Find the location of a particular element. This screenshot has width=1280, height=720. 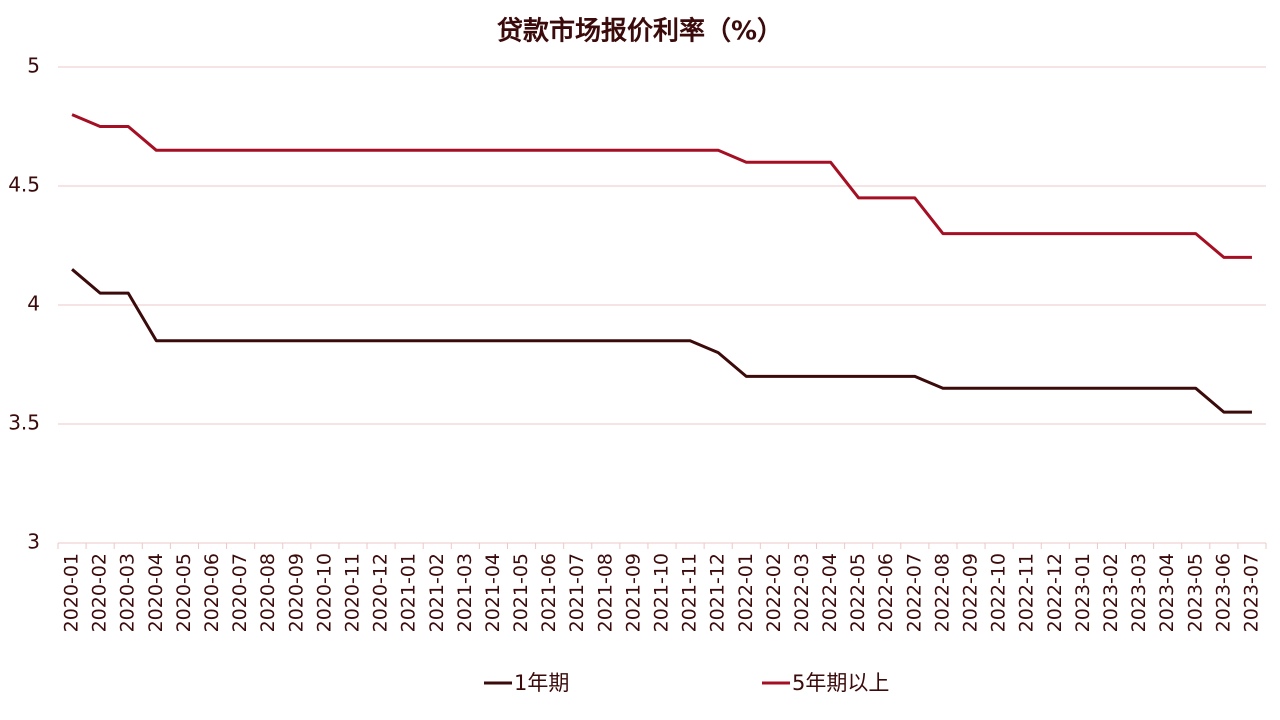

x-tick-label: 2020-06 is located at coordinates (212, 592).